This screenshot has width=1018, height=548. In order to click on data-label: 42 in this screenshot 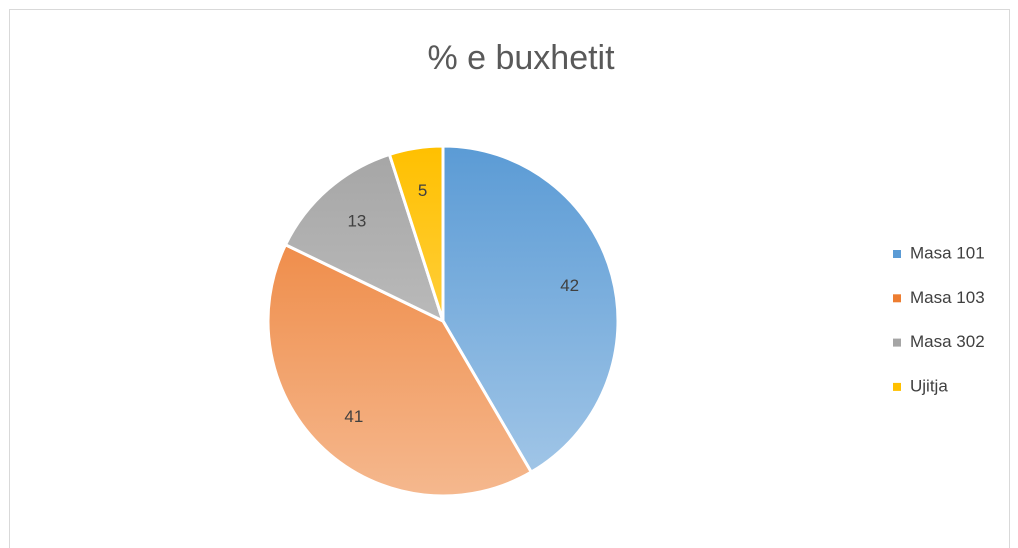, I will do `click(569, 285)`.